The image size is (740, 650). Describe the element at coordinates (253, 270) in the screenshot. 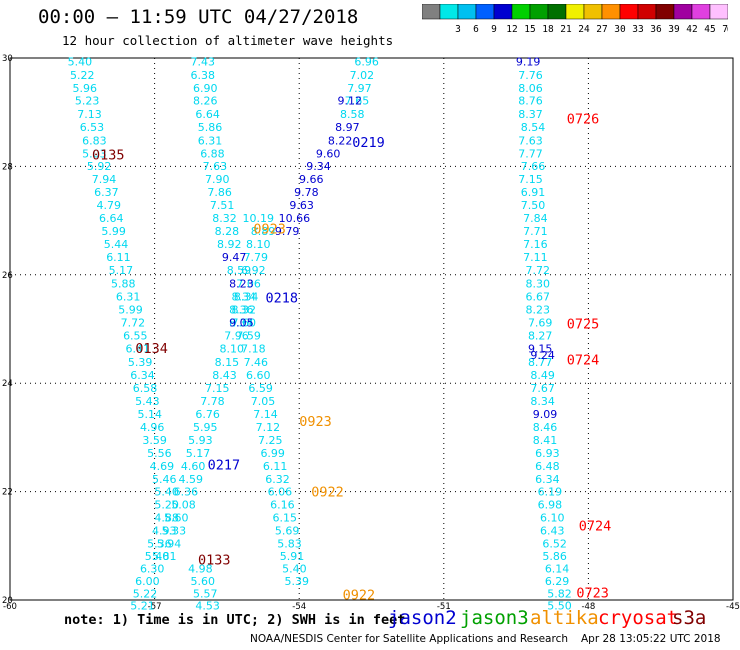

I see `wave-height-value: 6.92` at that location.